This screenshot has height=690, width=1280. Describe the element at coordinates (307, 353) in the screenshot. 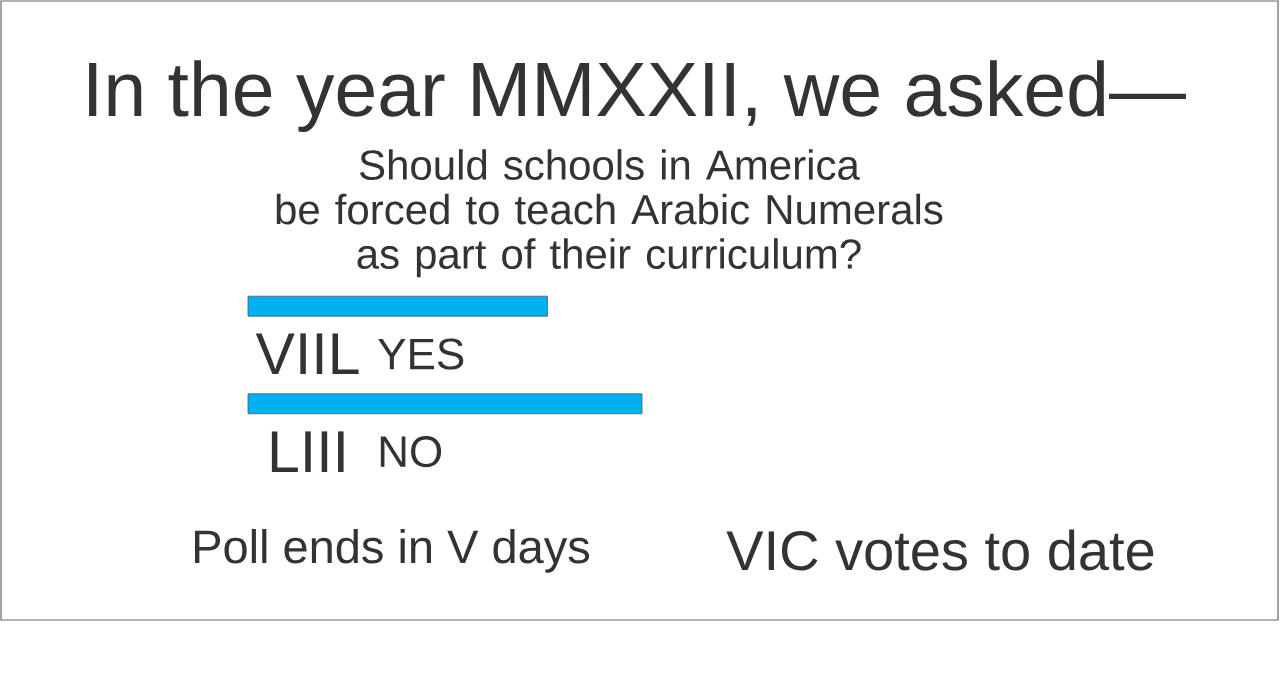

I see `annotation: VIIL` at that location.